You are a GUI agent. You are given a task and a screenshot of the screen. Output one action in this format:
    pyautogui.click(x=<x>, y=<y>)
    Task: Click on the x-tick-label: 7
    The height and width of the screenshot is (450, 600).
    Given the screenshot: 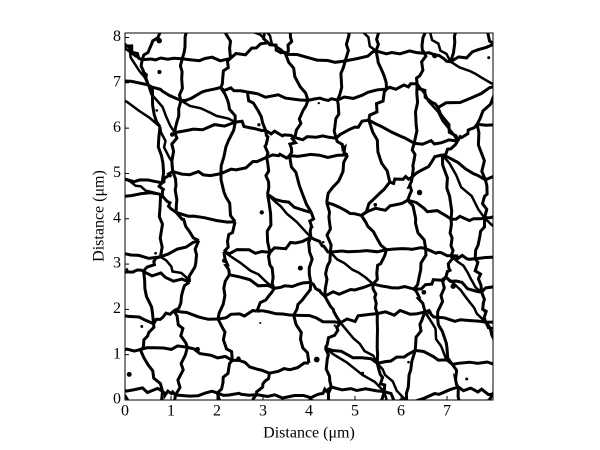 What is the action you would take?
    pyautogui.click(x=447, y=411)
    